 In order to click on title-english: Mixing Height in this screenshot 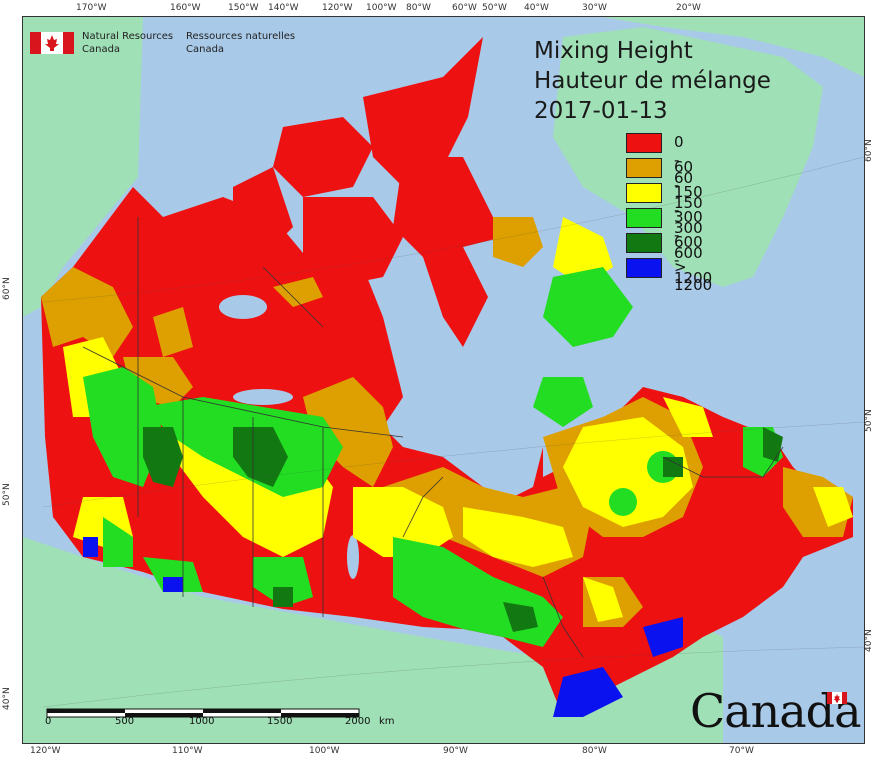, I will do `click(613, 51)`.